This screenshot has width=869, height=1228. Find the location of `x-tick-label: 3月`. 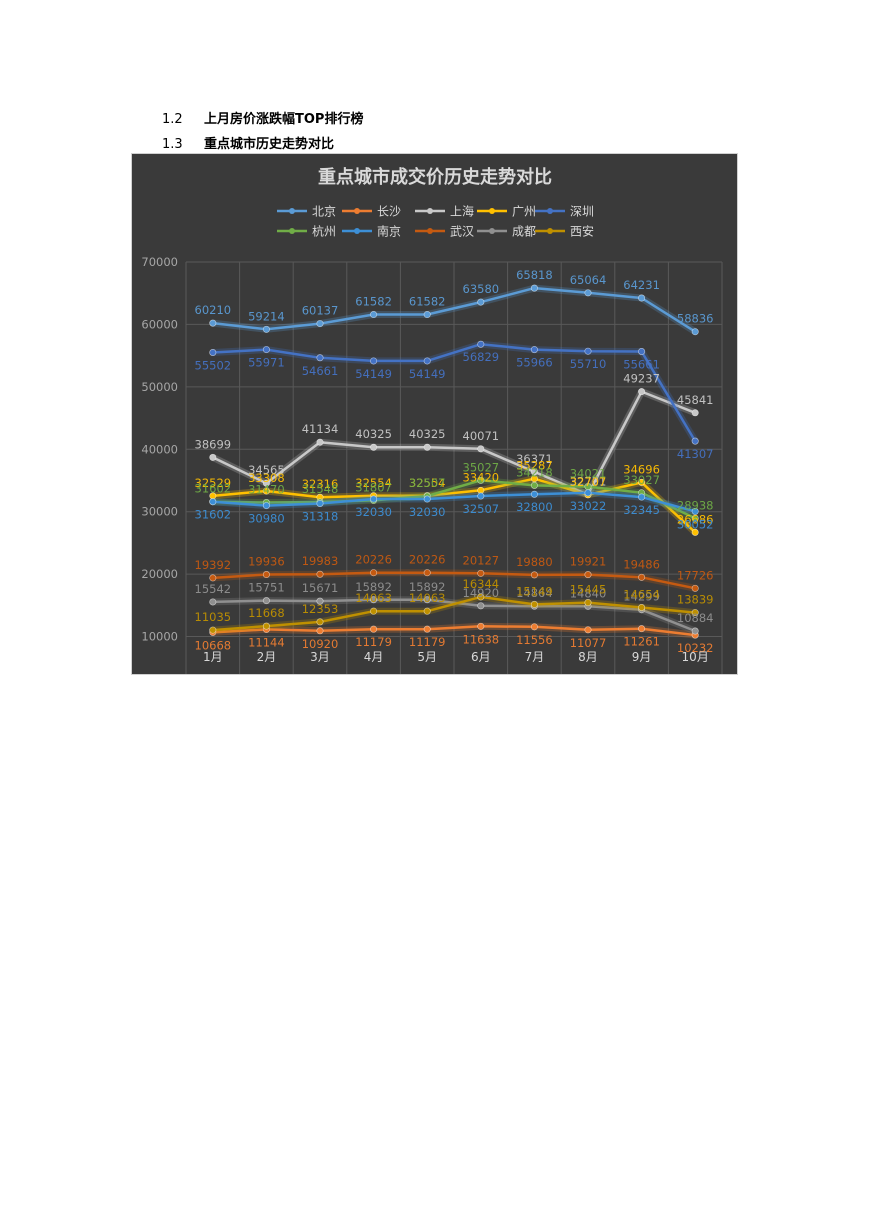

x-tick-label: 3月 is located at coordinates (320, 657).